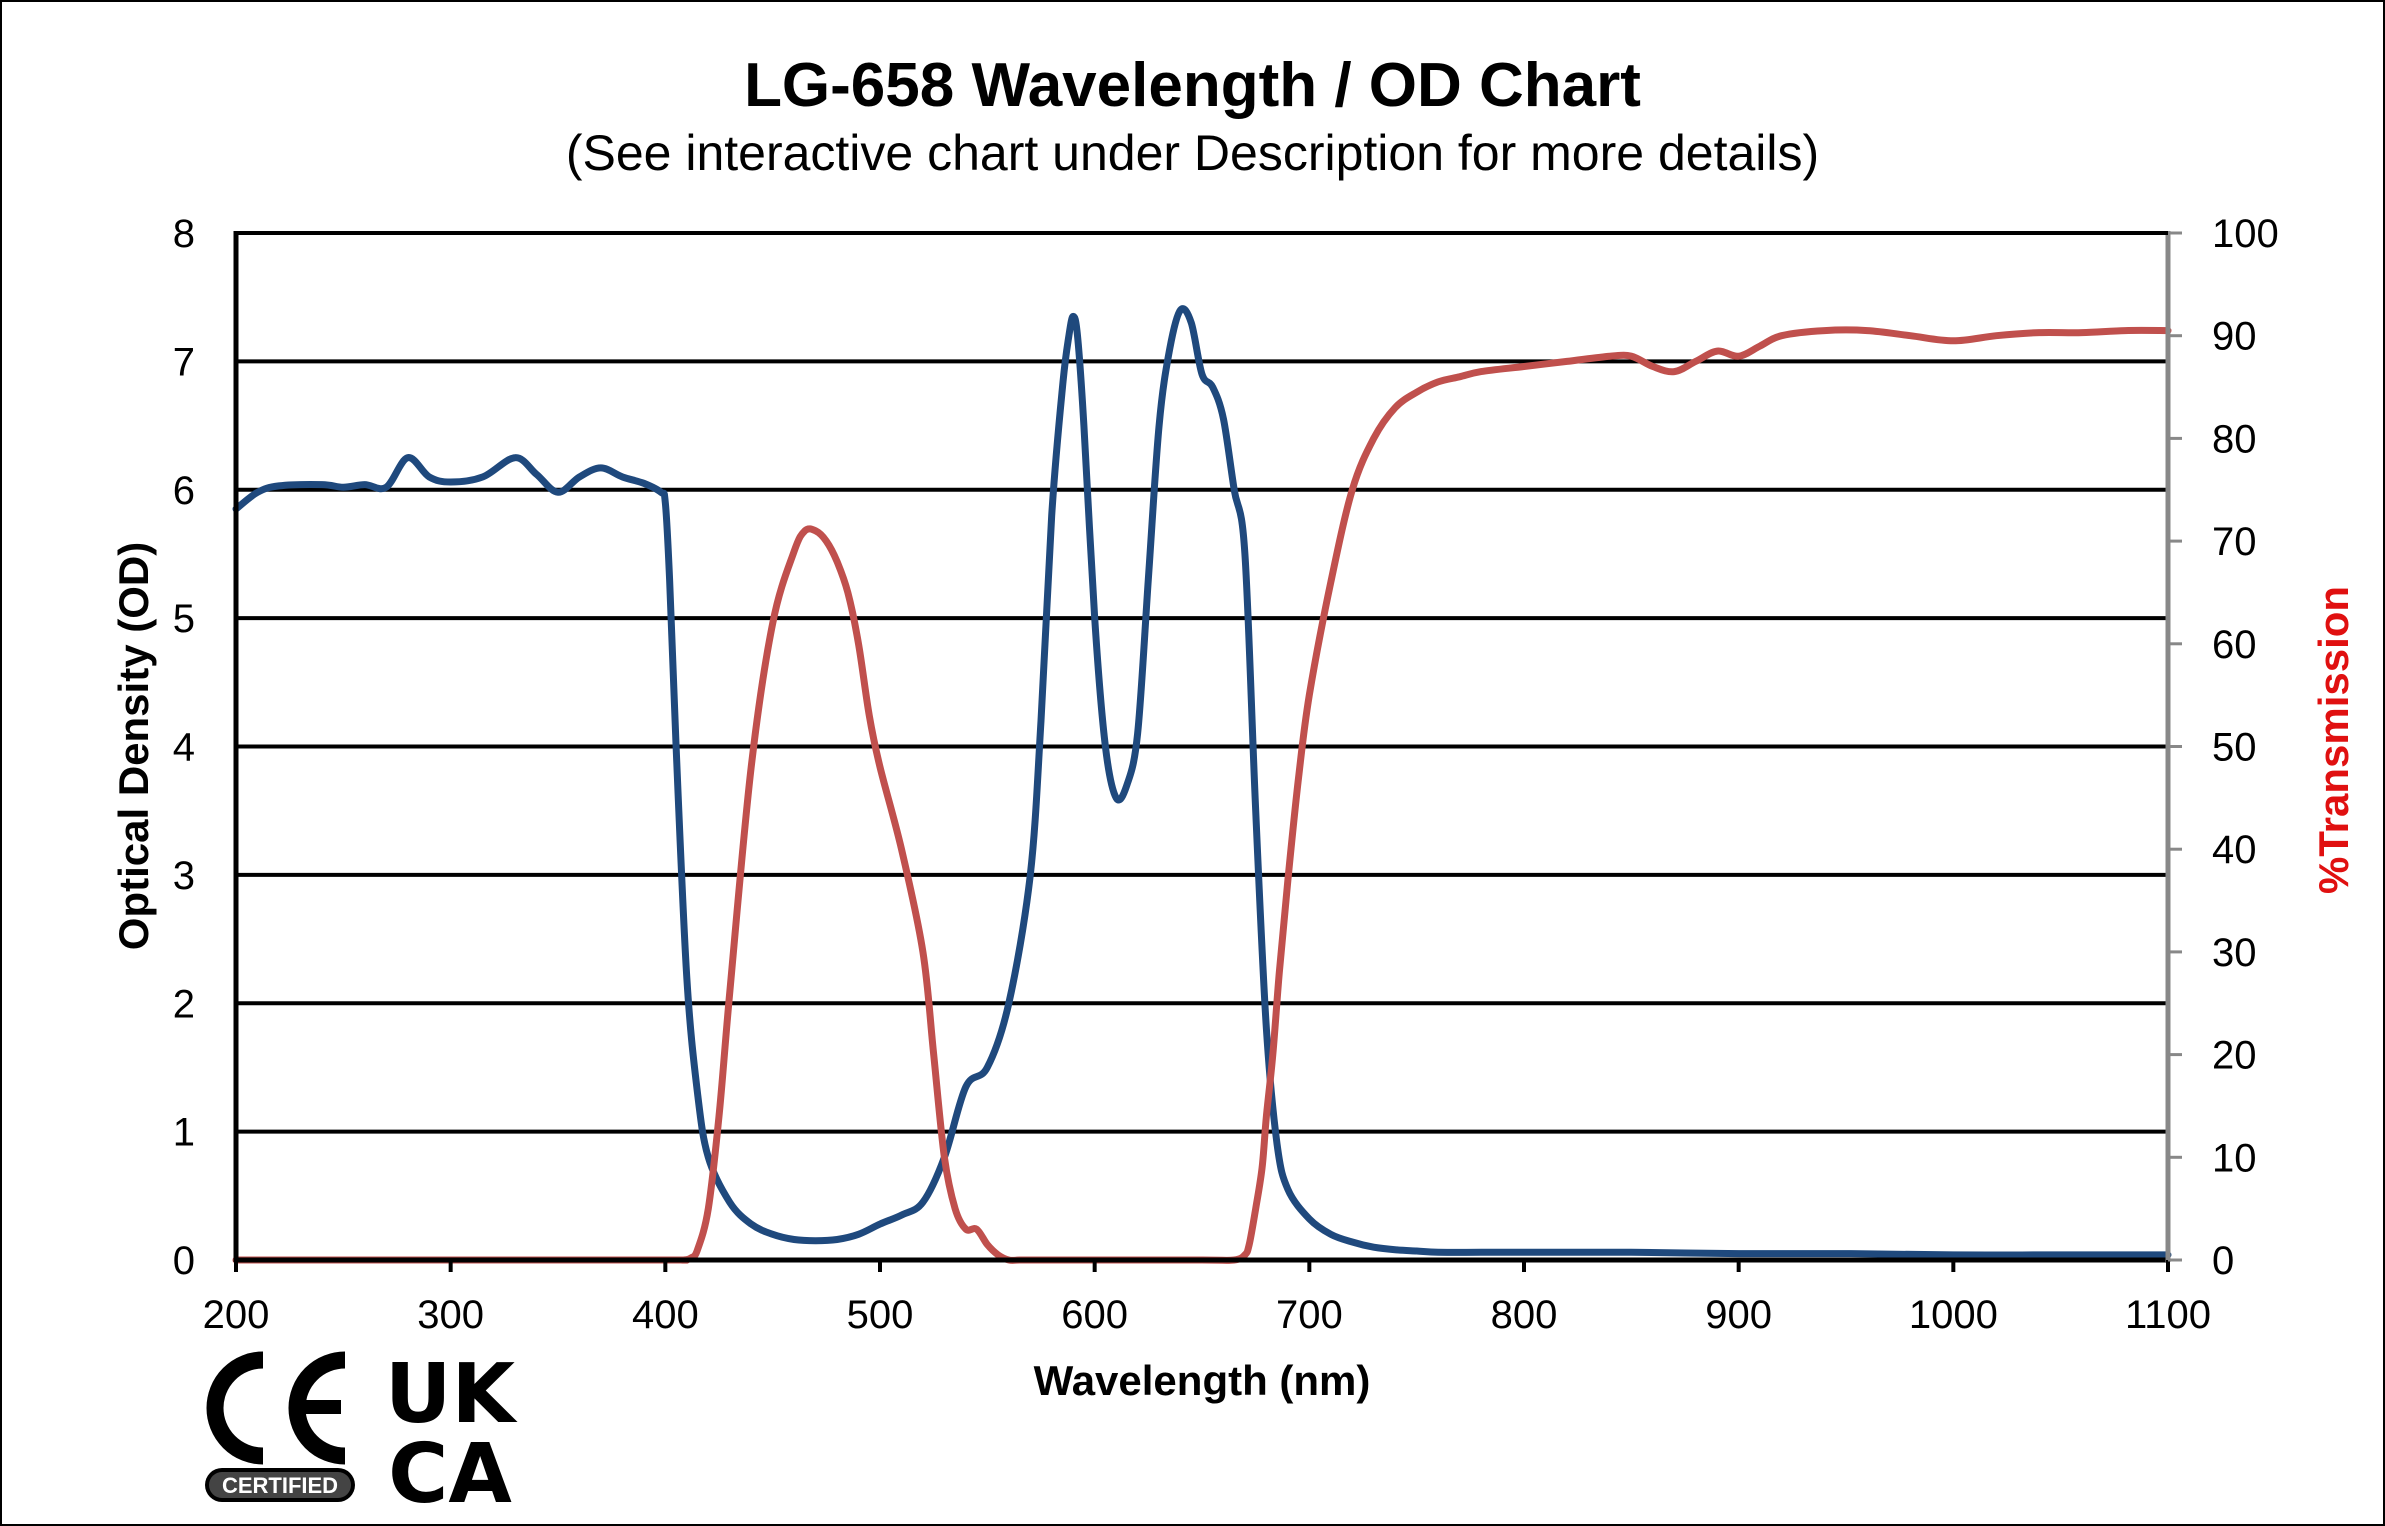  I want to click on ukca-line2: CA, so click(450, 1468).